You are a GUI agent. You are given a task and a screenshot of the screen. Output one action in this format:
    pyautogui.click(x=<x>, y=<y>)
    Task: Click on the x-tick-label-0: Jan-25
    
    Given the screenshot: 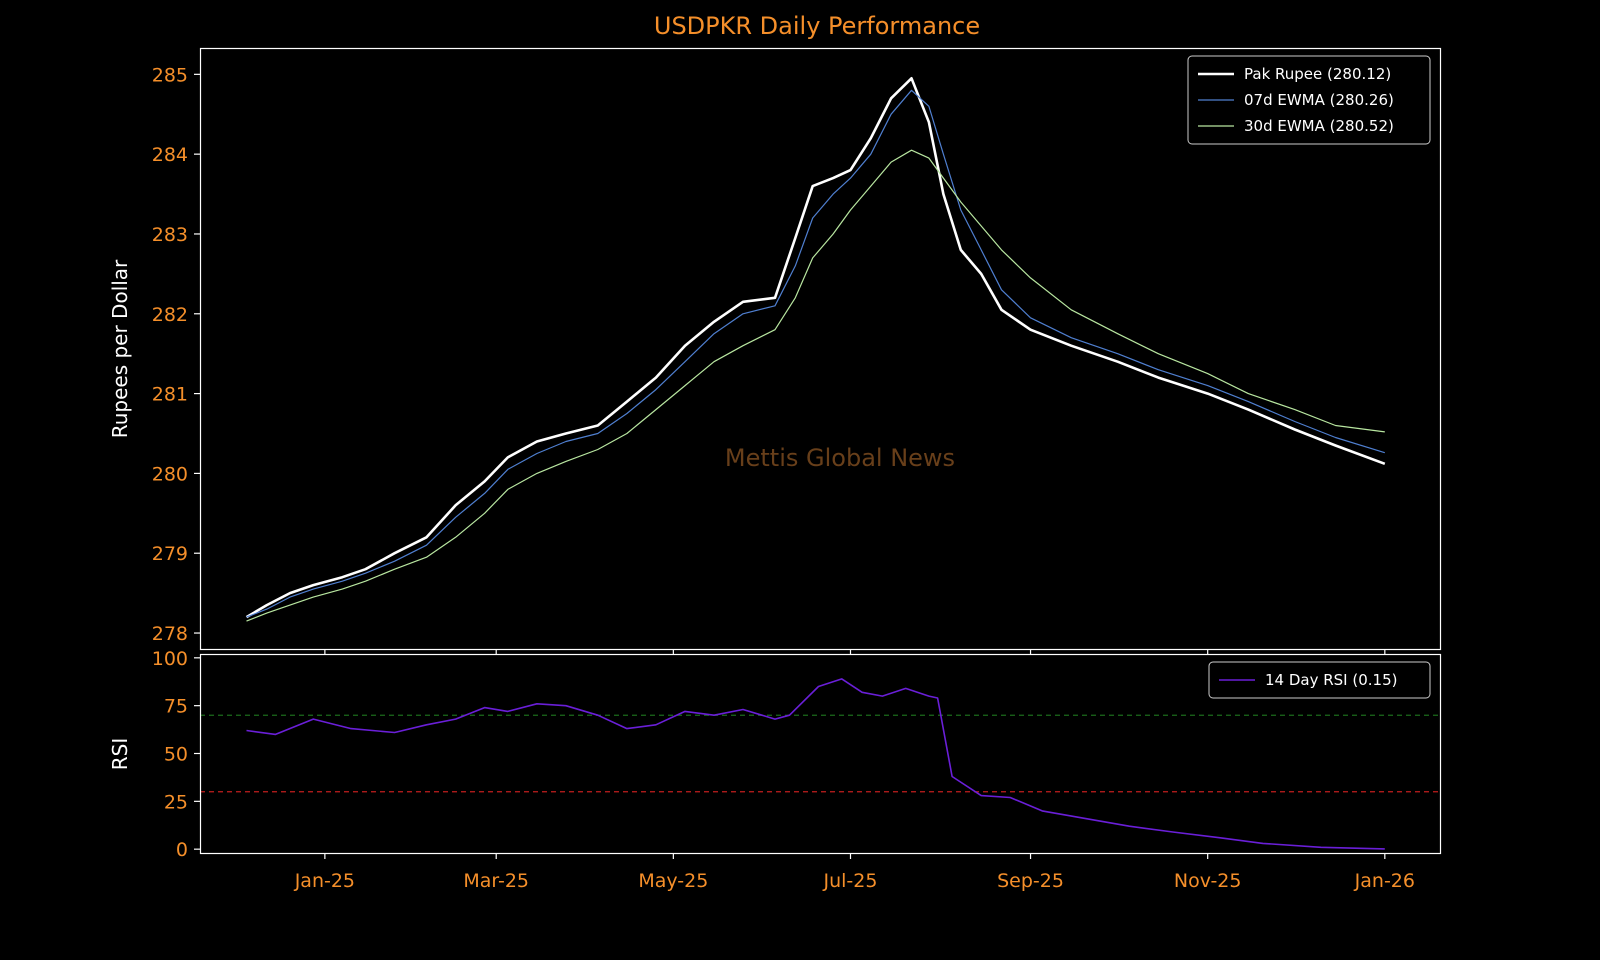 What is the action you would take?
    pyautogui.click(x=324, y=881)
    